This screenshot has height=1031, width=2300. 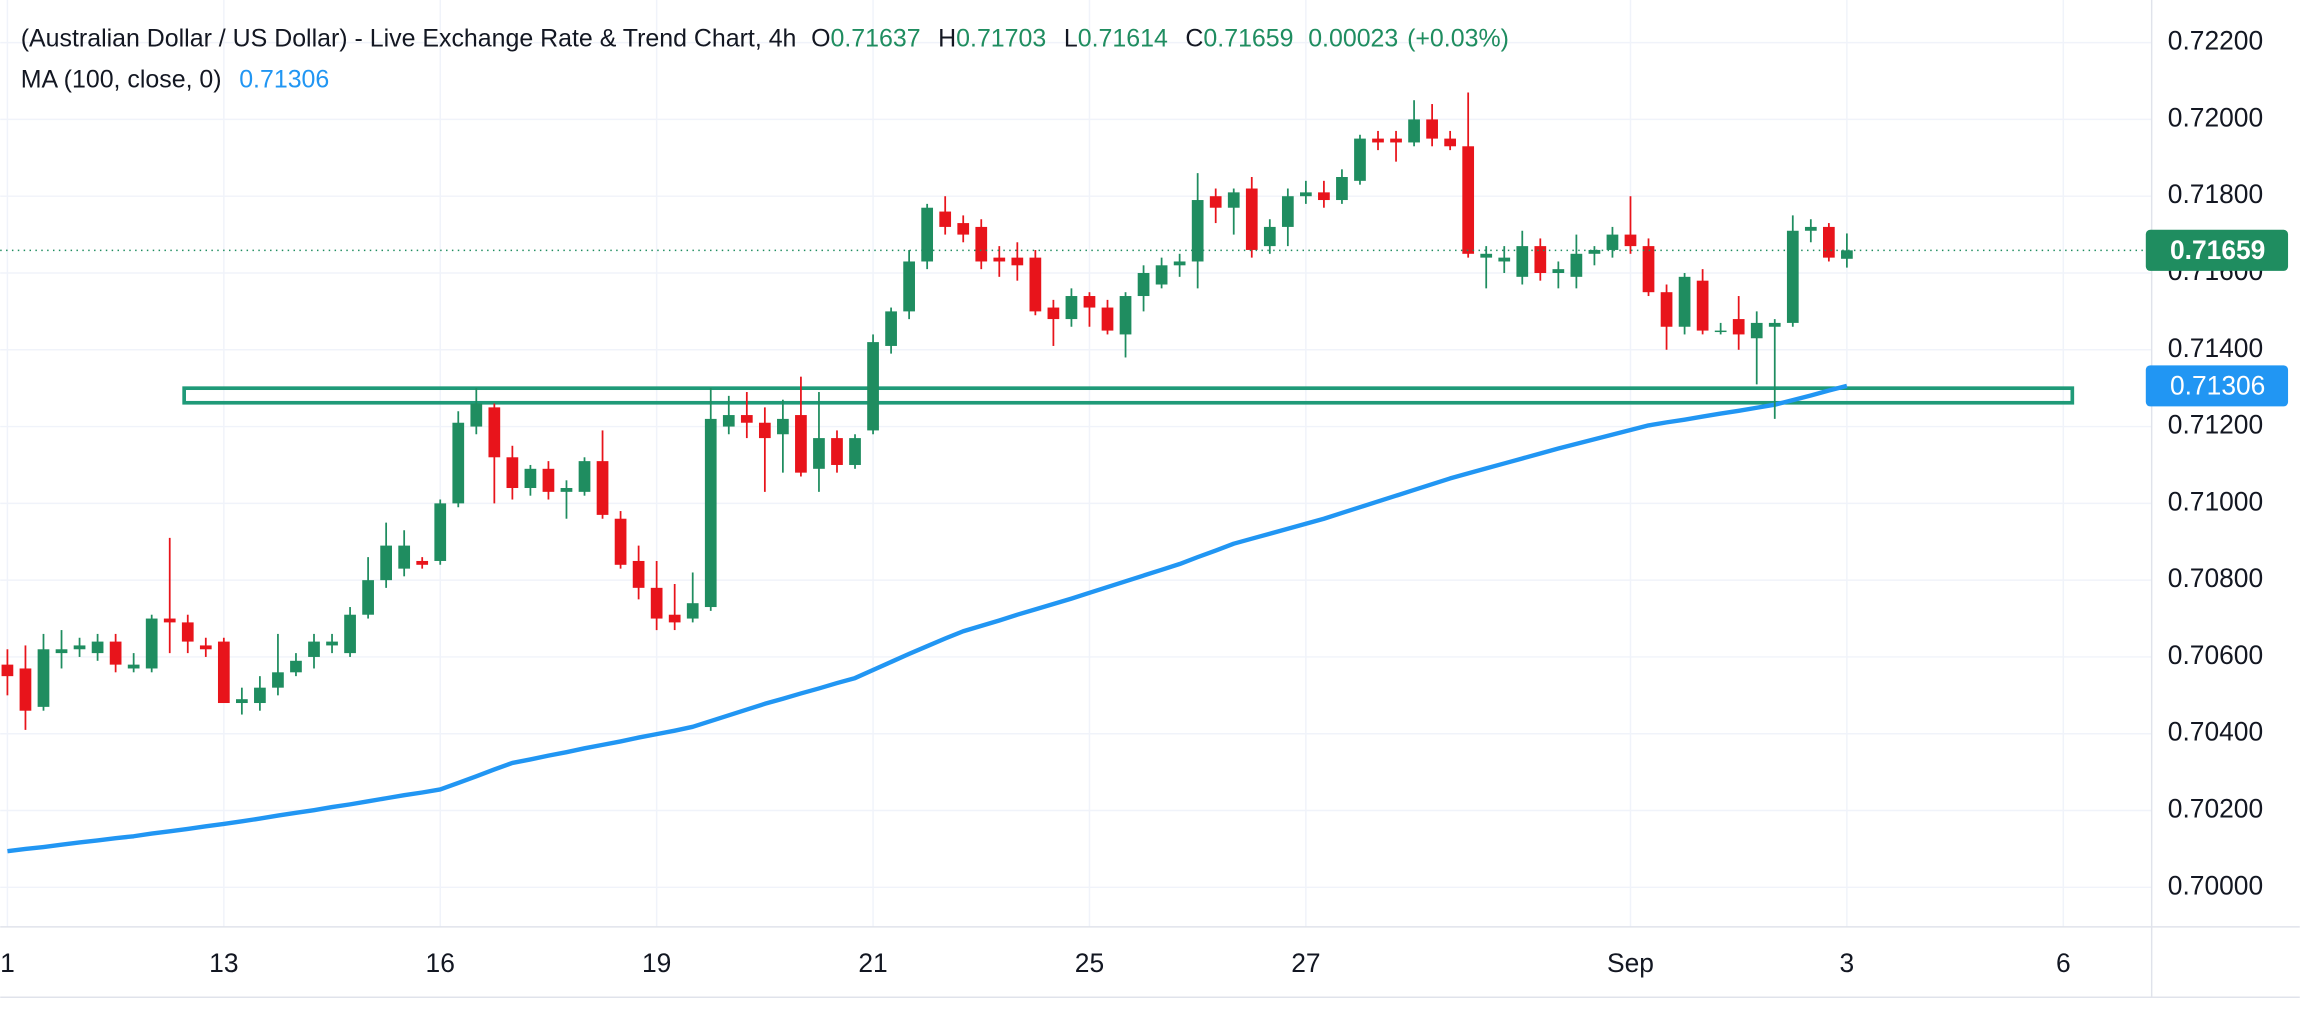 I want to click on y-tick-label: 0.70800, so click(x=2215, y=578).